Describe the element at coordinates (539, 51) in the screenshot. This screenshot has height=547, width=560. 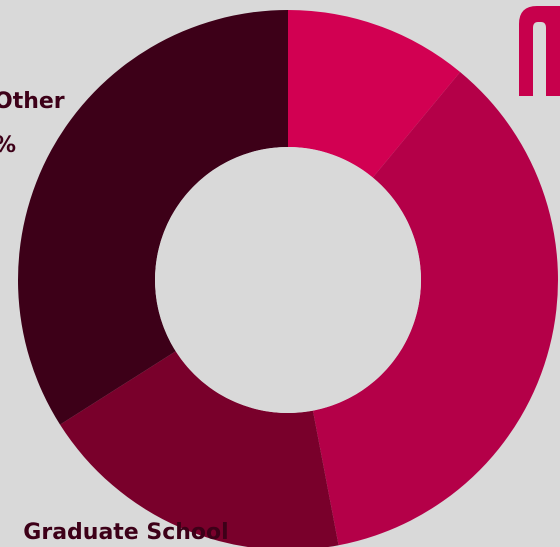
I see `brand-logo-icon` at that location.